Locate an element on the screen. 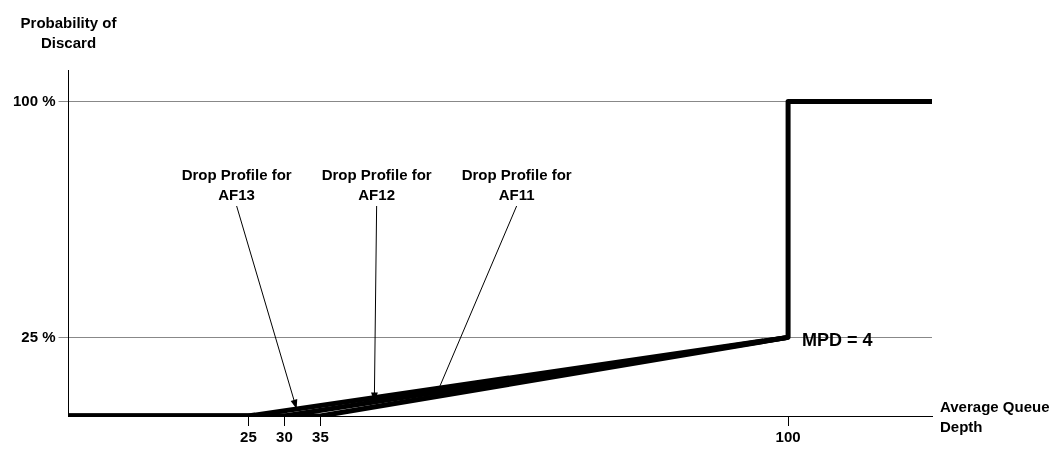  x-tick-label: 25 is located at coordinates (248, 437).